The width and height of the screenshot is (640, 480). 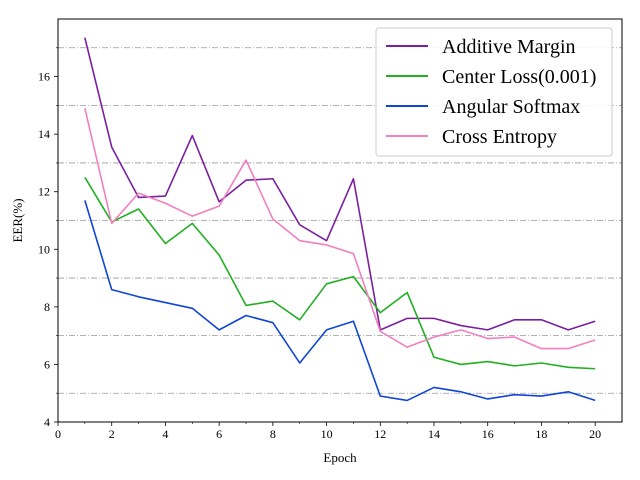 I want to click on y-tick-label: 16, so click(x=44, y=77).